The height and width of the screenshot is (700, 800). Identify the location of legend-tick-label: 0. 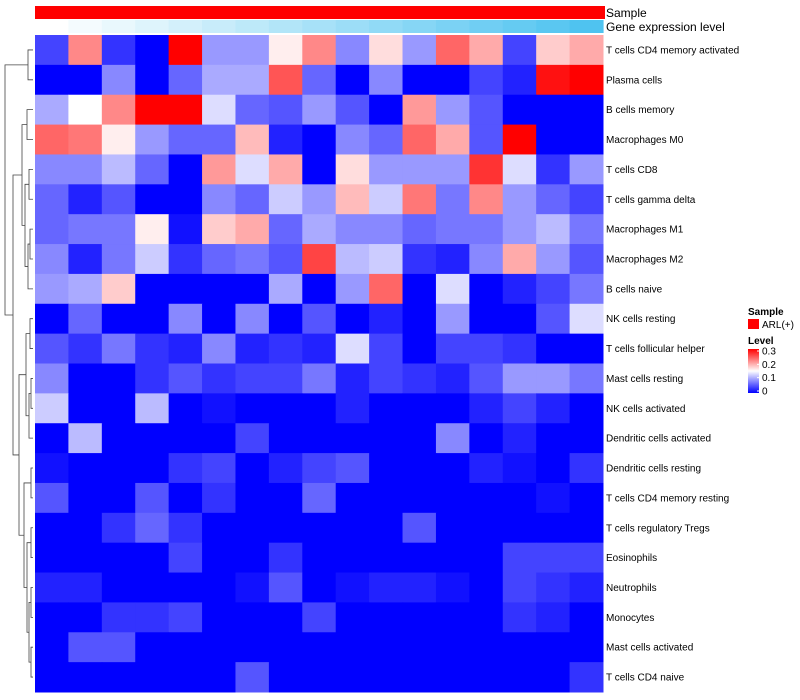
(765, 392).